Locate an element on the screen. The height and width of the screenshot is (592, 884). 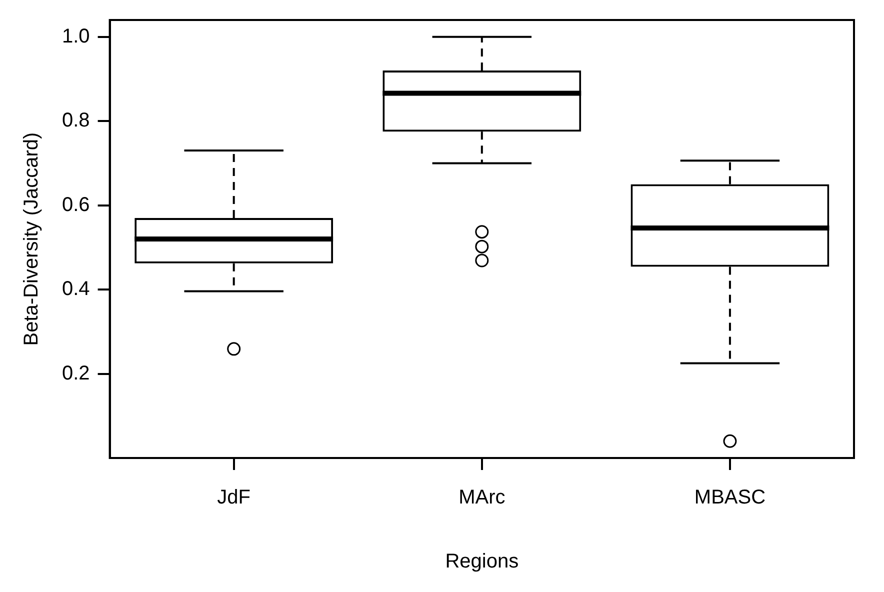
y-tick-label: 0.2 is located at coordinates (76, 373).